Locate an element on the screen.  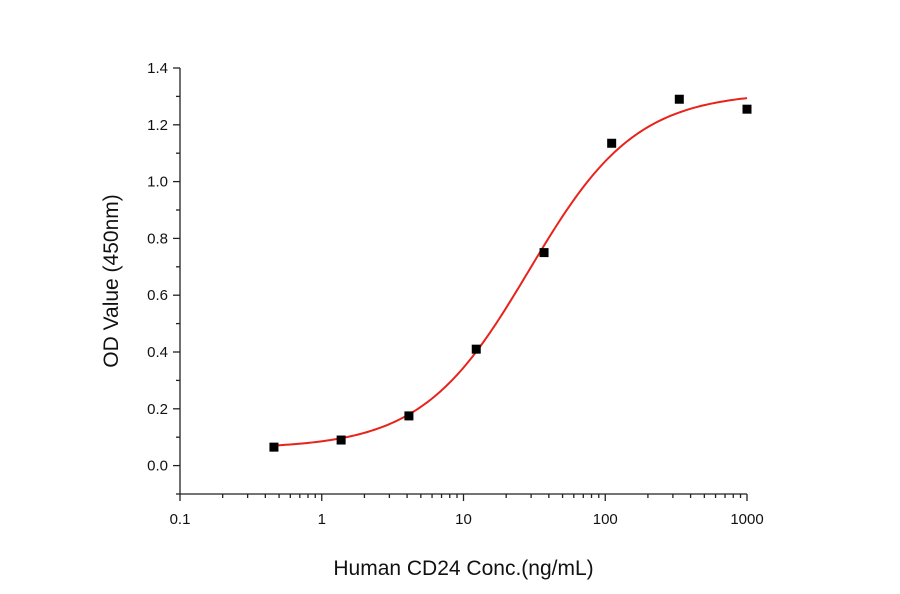
x-tick-label: 10 is located at coordinates (463, 519).